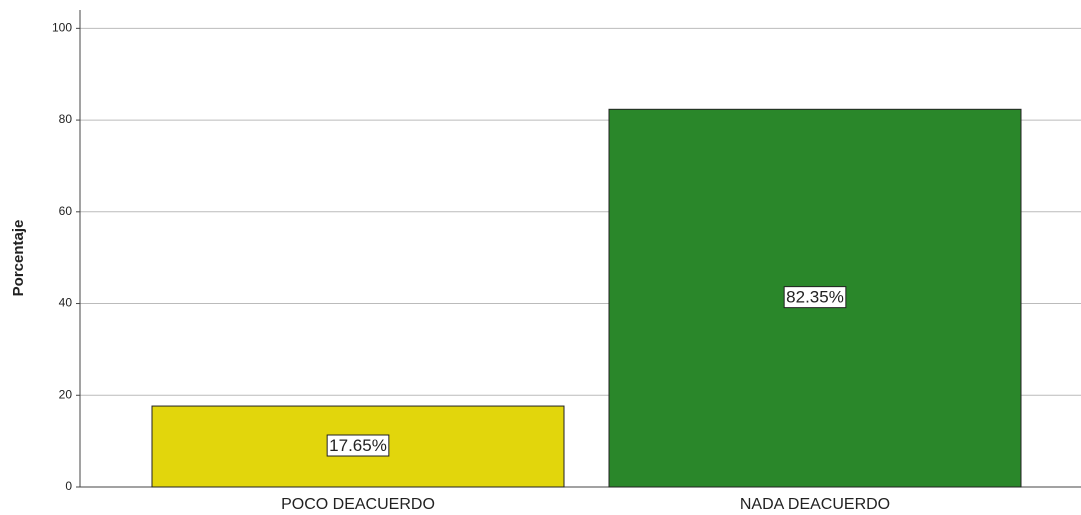 The width and height of the screenshot is (1081, 515). Describe the element at coordinates (68, 486) in the screenshot. I see `y-tick-label: 0` at that location.